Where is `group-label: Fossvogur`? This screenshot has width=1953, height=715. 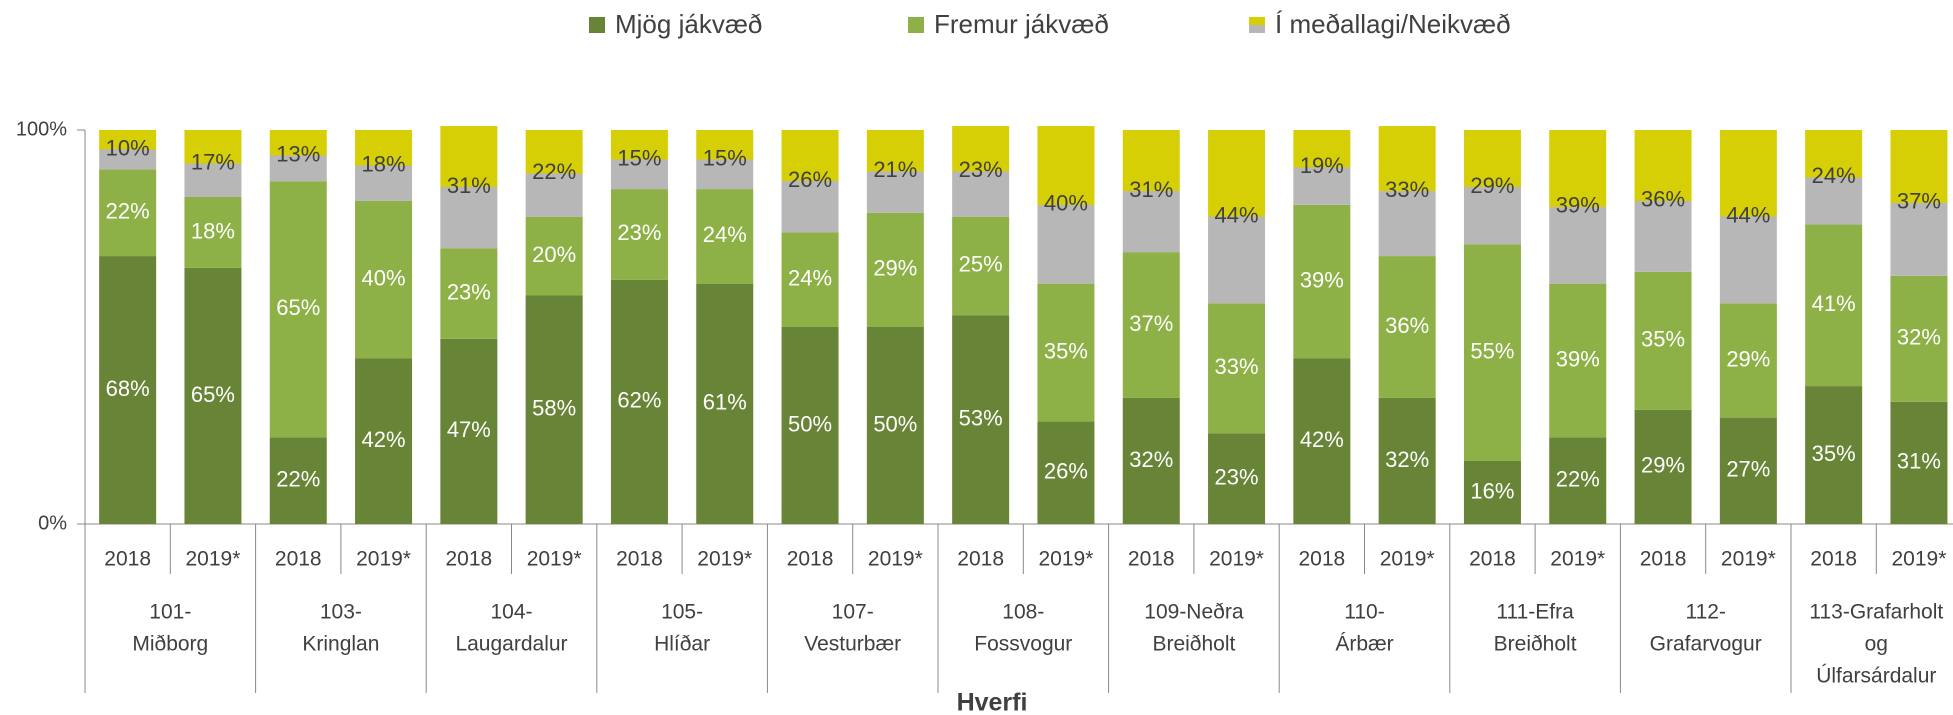
group-label: Fossvogur is located at coordinates (1023, 644).